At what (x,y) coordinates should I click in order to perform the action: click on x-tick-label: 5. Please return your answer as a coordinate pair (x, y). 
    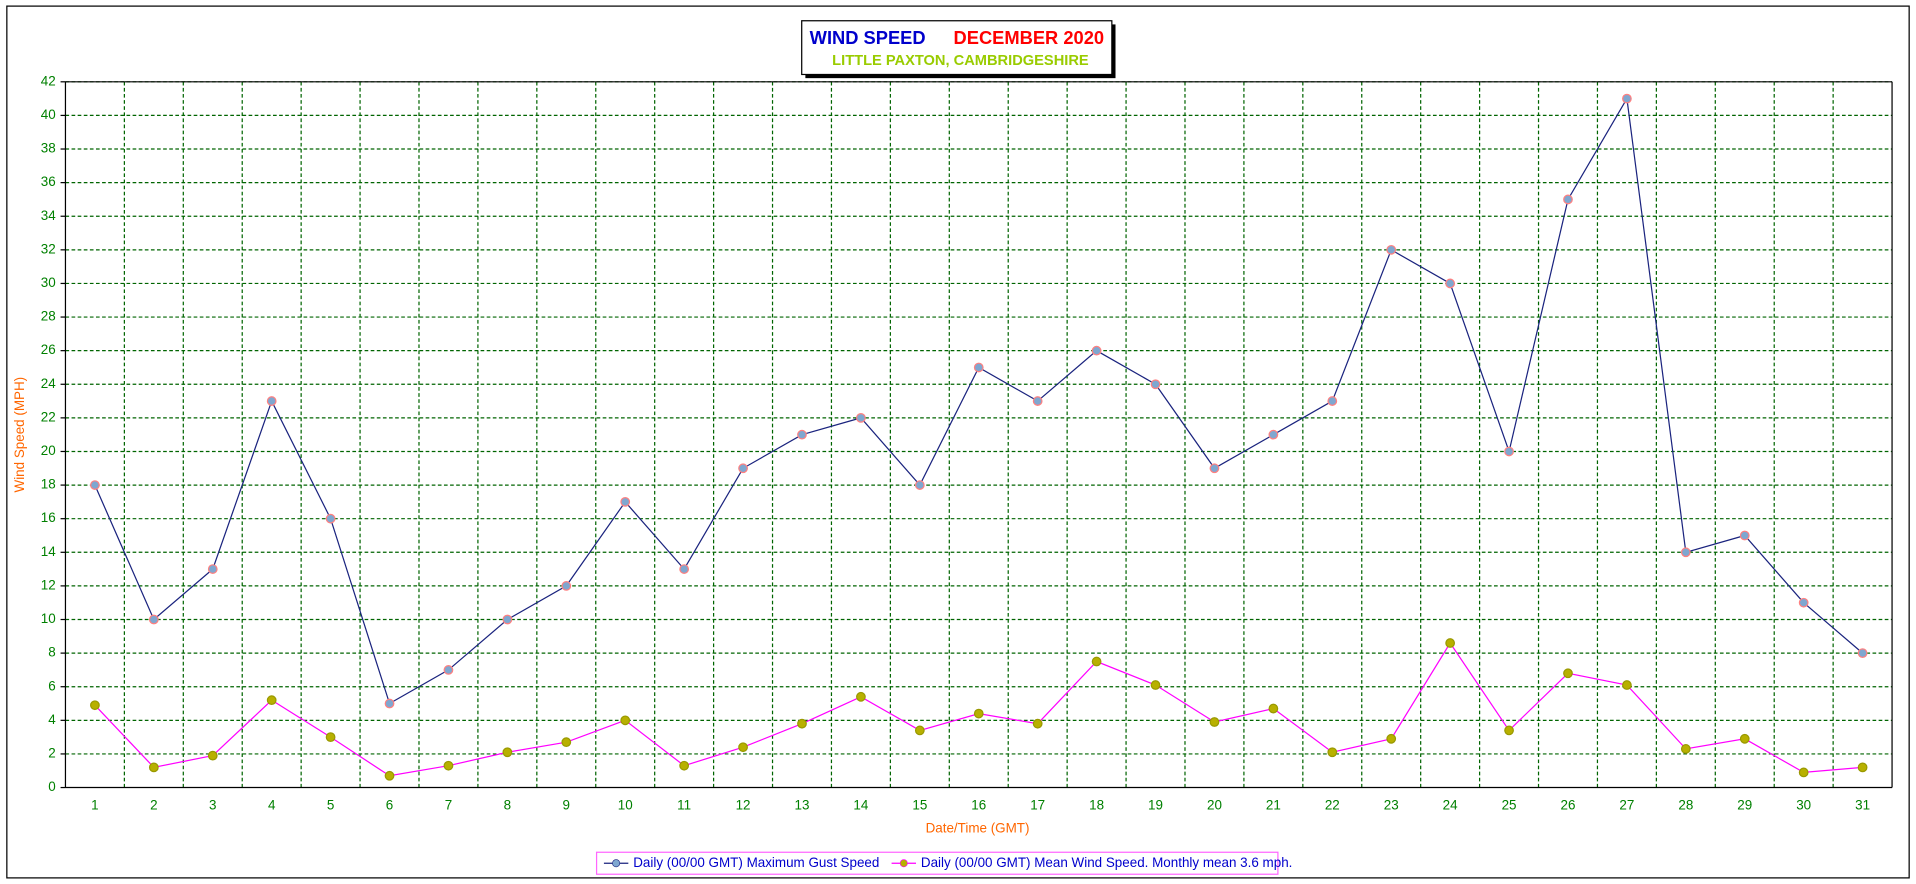
    Looking at the image, I should click on (330, 804).